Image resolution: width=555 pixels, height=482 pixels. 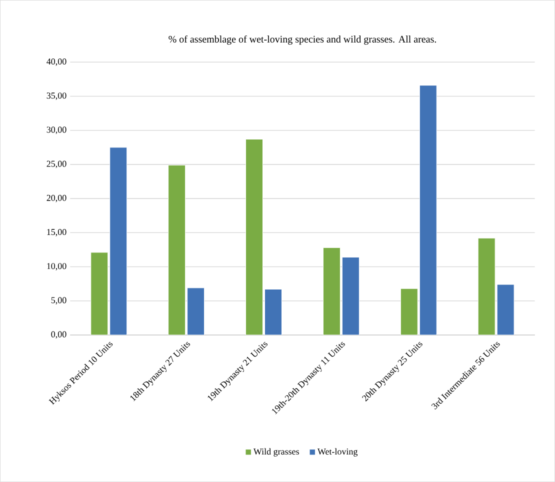 What do you see at coordinates (56, 232) in the screenshot?
I see `y-tick-label: 15,00` at bounding box center [56, 232].